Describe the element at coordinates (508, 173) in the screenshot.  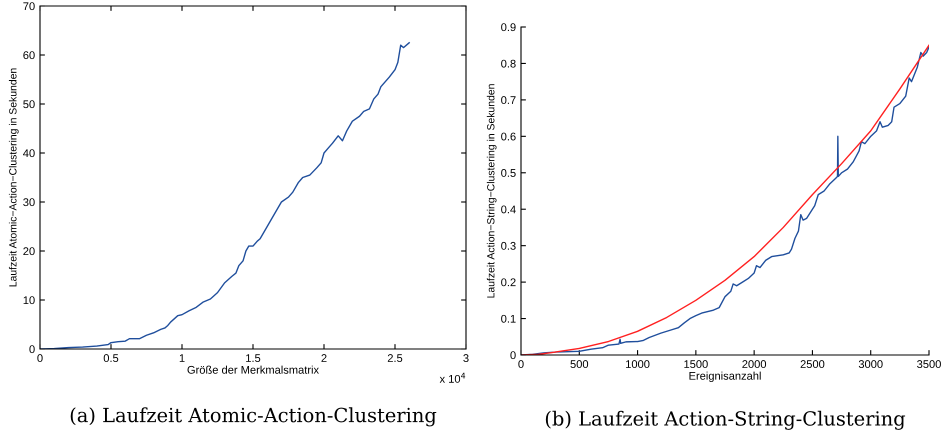
I see `y-tick-label: 0.5` at that location.